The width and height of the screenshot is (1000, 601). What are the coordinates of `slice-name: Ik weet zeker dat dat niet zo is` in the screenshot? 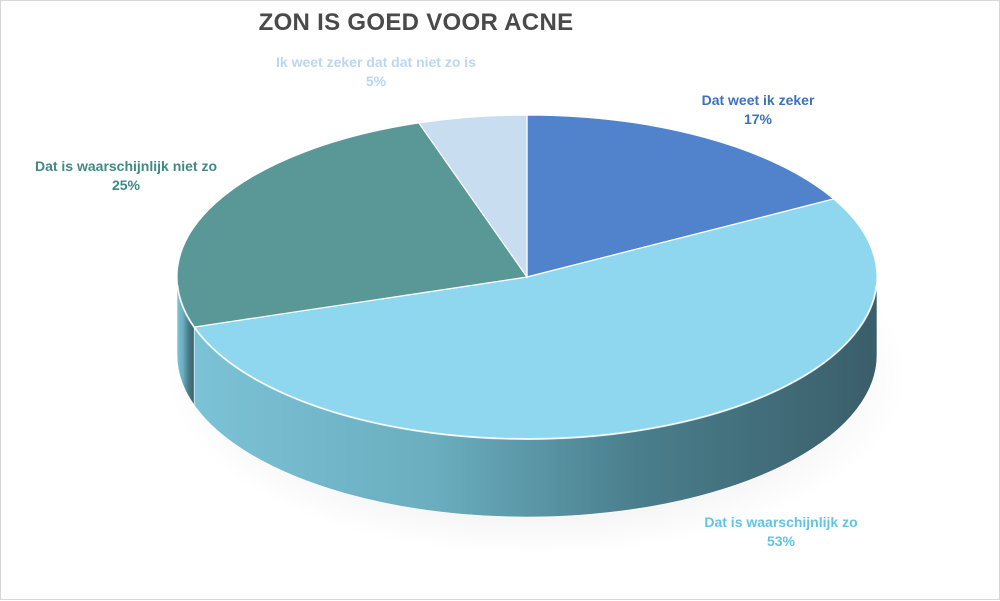 It's located at (376, 62).